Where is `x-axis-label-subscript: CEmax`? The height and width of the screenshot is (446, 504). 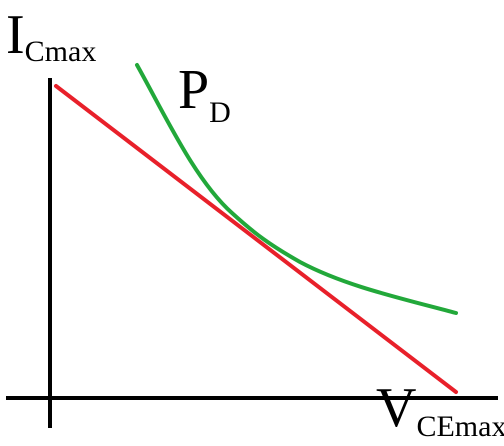
x-axis-label-subscript: CEmax is located at coordinates (460, 426).